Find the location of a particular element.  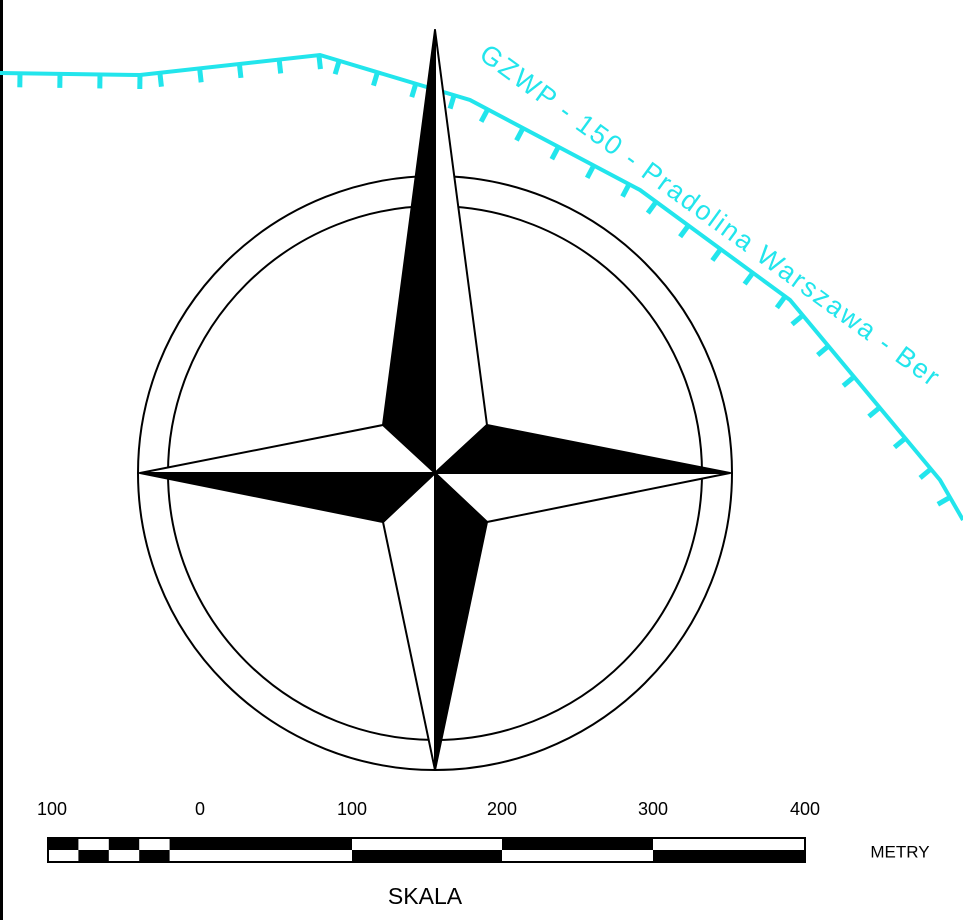

scale-label: 200 is located at coordinates (502, 809).